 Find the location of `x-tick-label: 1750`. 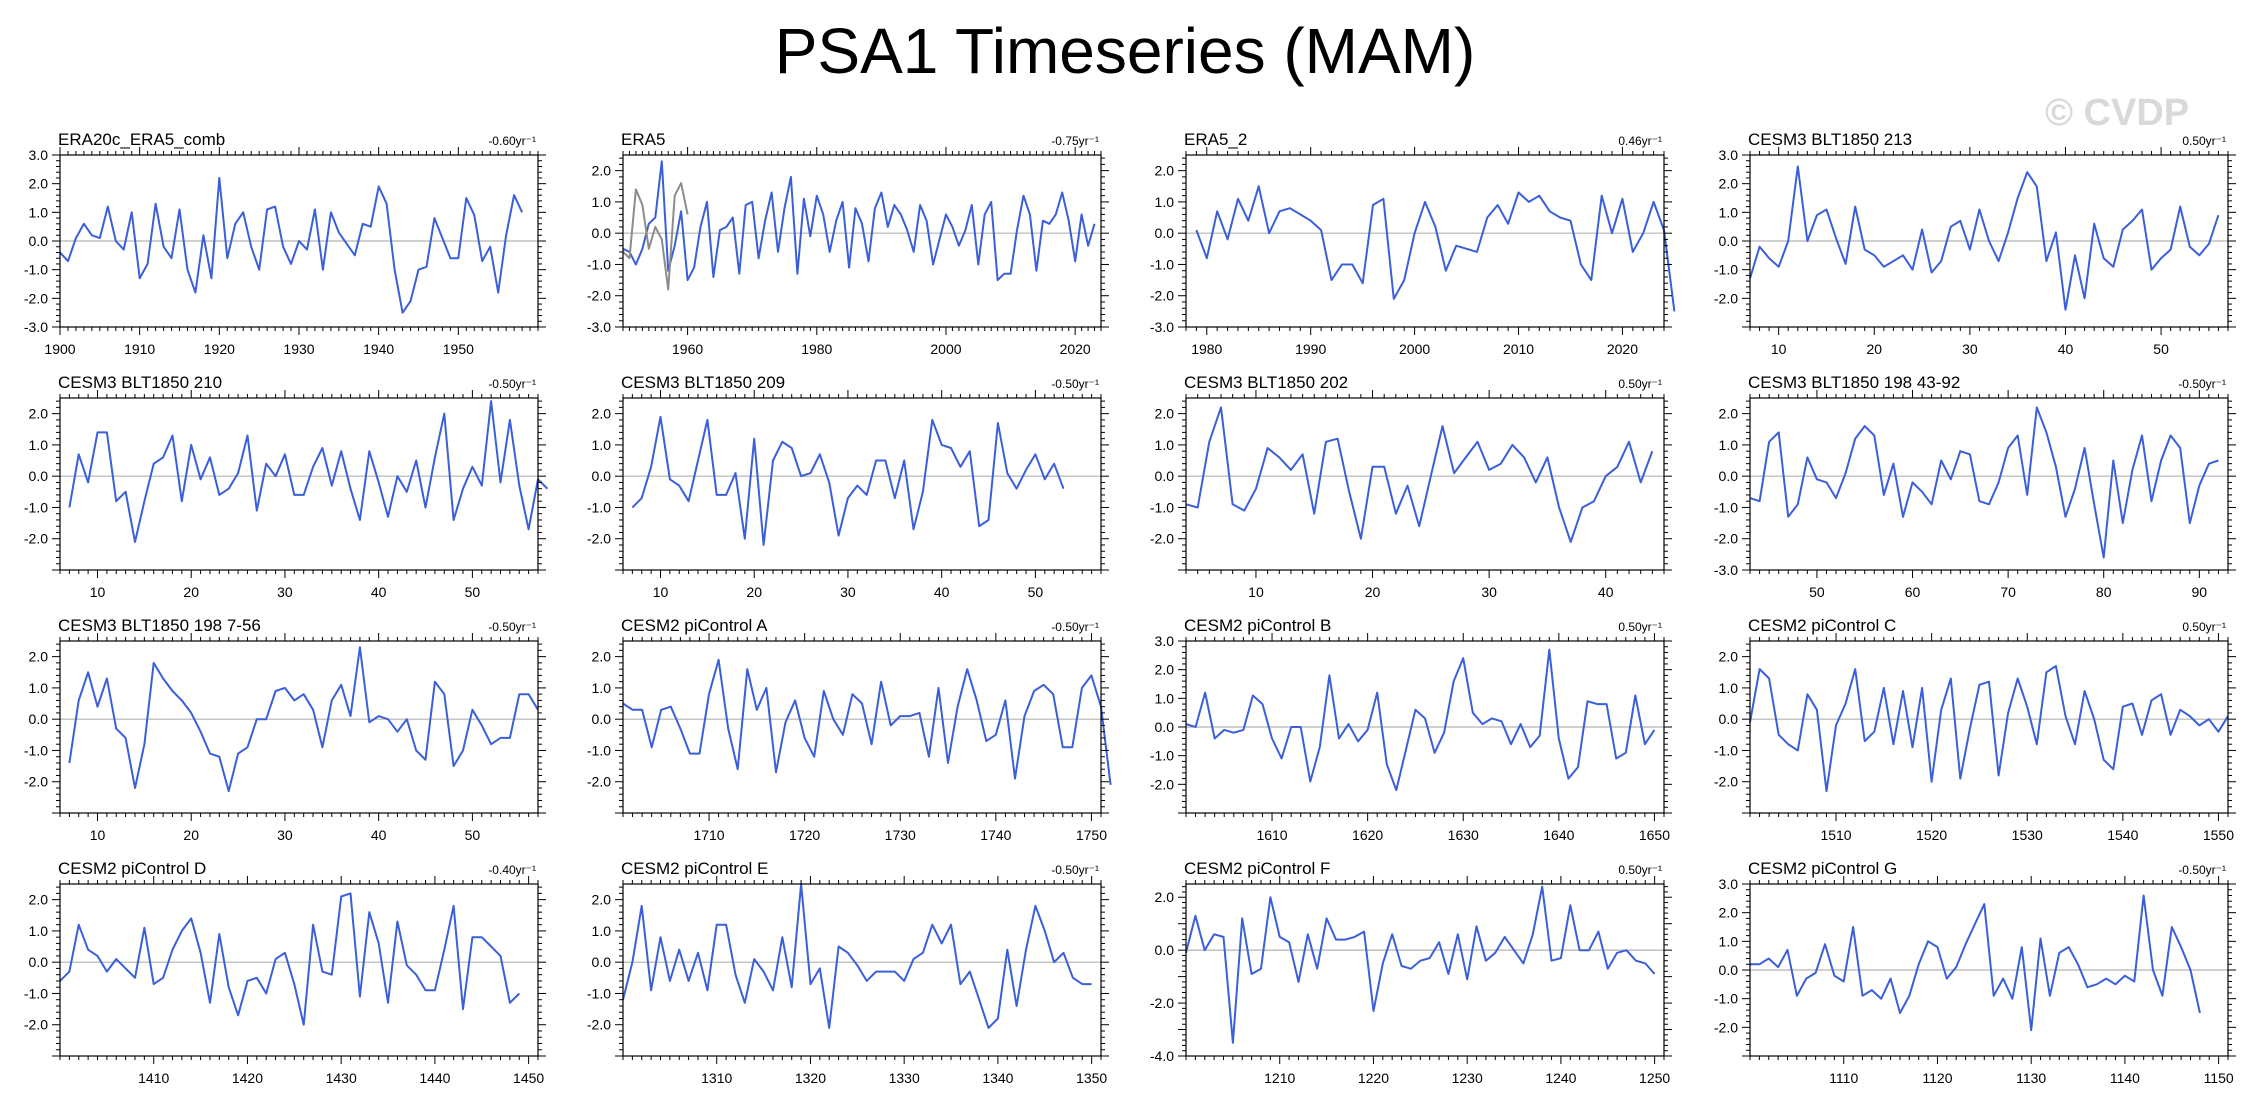

x-tick-label: 1750 is located at coordinates (1091, 835).